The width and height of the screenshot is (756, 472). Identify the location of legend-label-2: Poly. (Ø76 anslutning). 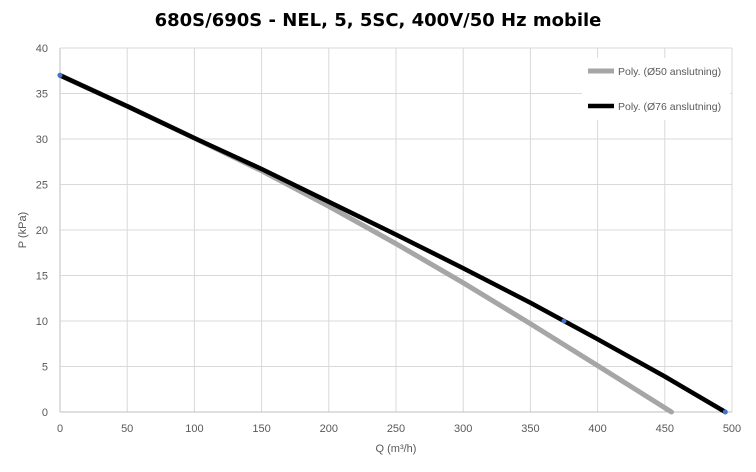
(669, 107).